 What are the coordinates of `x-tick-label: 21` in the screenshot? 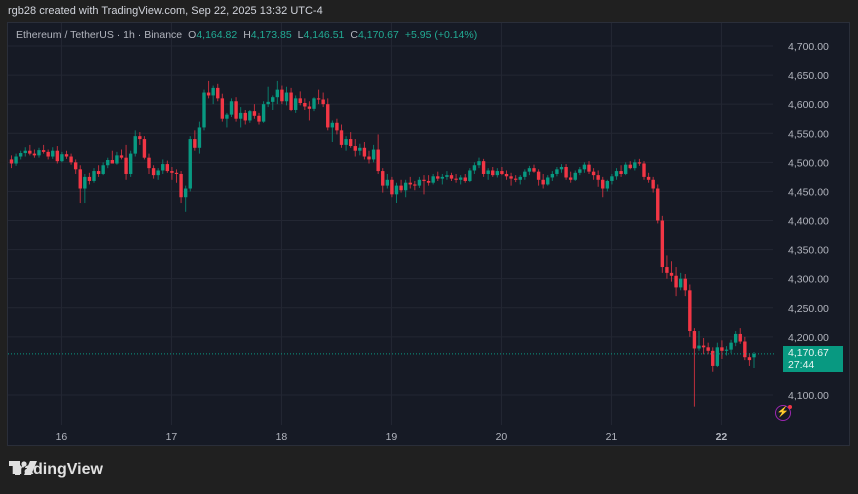 It's located at (612, 437).